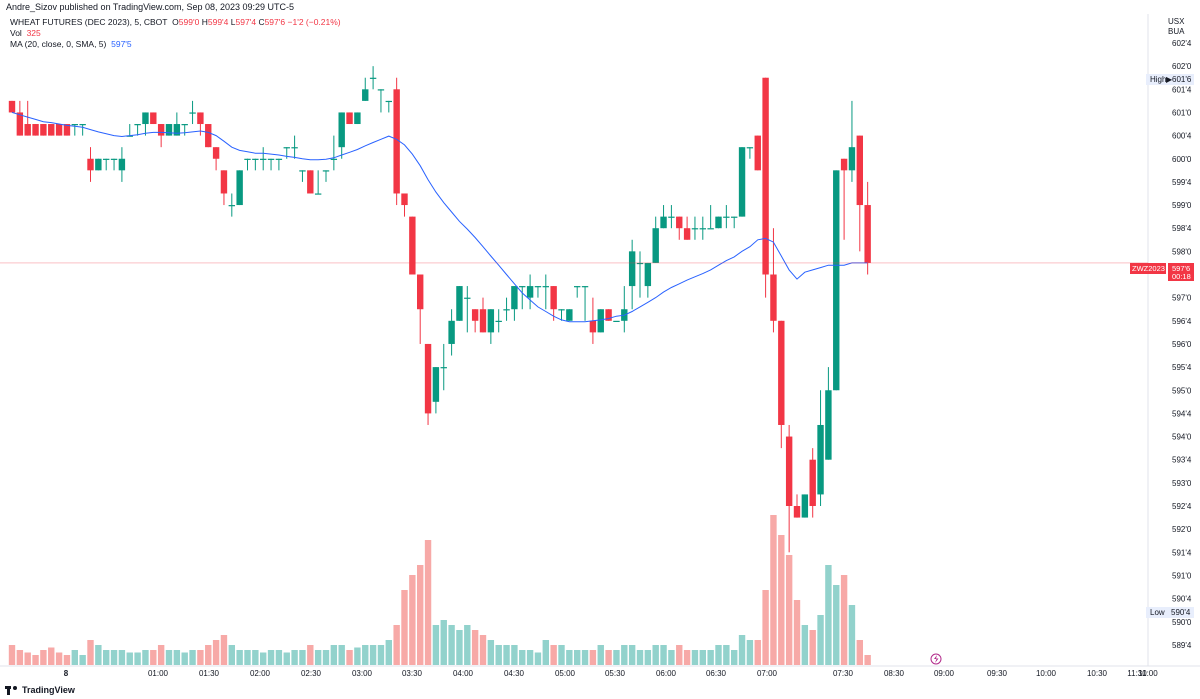 Image resolution: width=1200 pixels, height=699 pixels. I want to click on price-tick-label: 597'0, so click(1182, 298).